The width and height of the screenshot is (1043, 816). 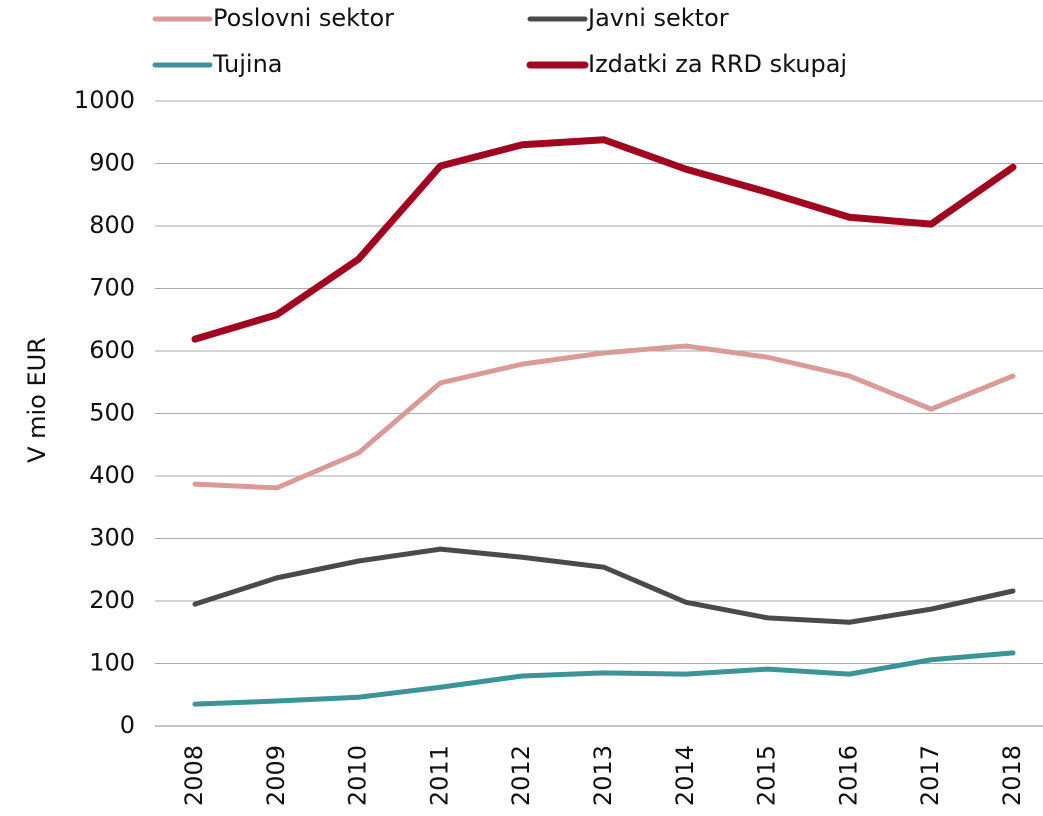 I want to click on x-tick-label: 2012, so click(x=521, y=775).